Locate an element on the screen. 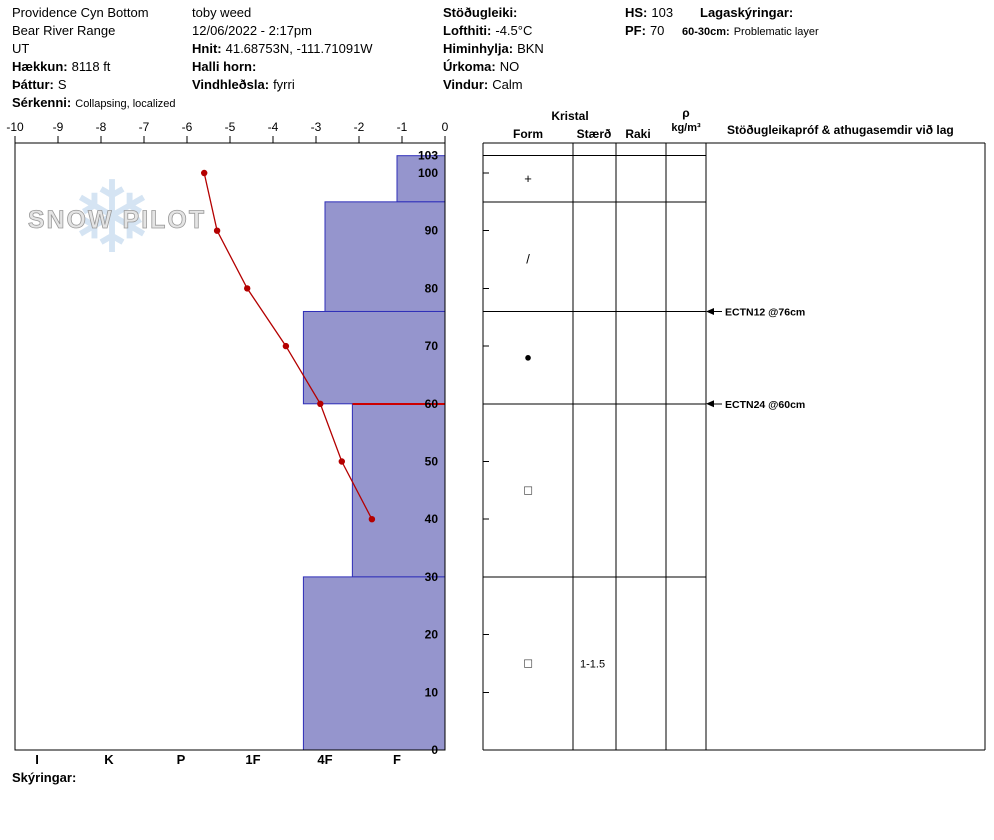 Image resolution: width=994 pixels, height=840 pixels. layer-comment-text: Problematic layer is located at coordinates (776, 32).